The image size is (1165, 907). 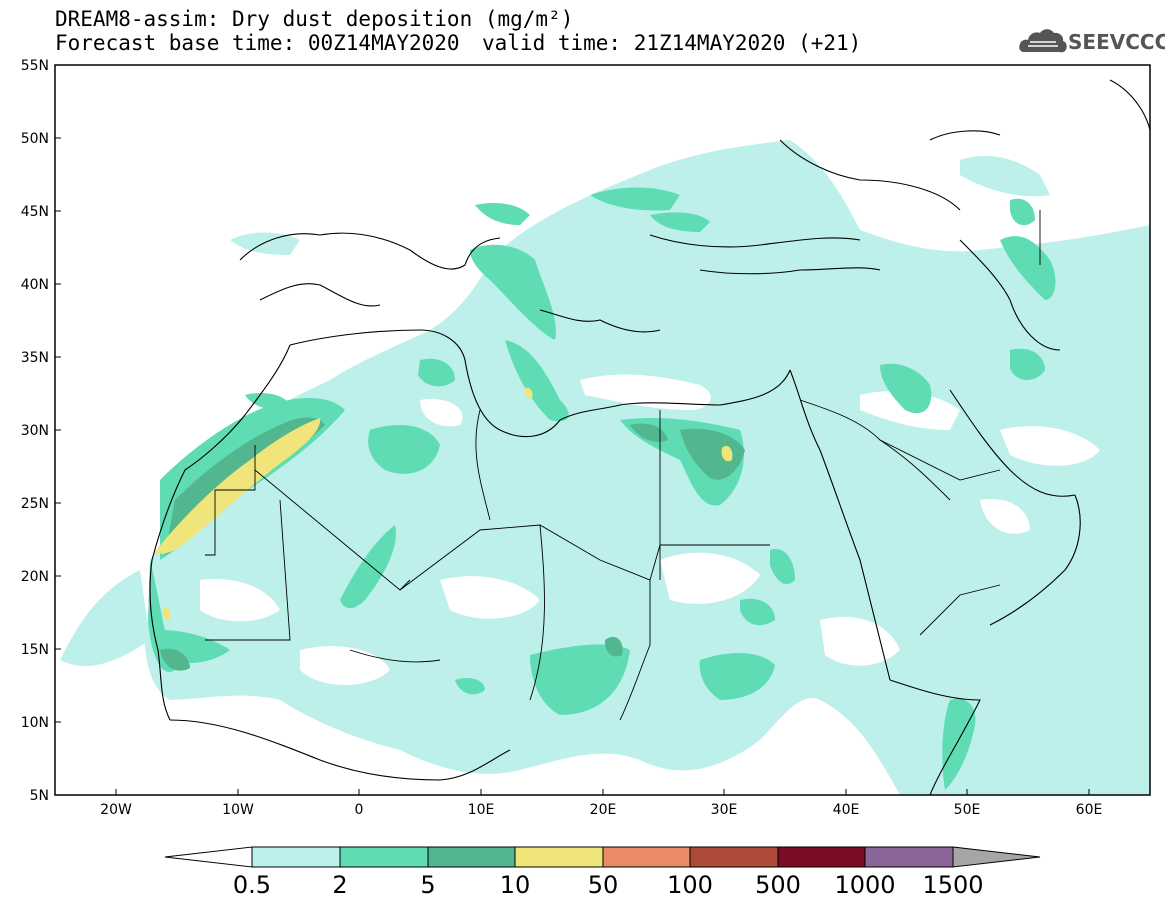 I want to click on colorbar-labels: 0.5 2 5 10 50 100 500 1000 1500, so click(x=608, y=885).